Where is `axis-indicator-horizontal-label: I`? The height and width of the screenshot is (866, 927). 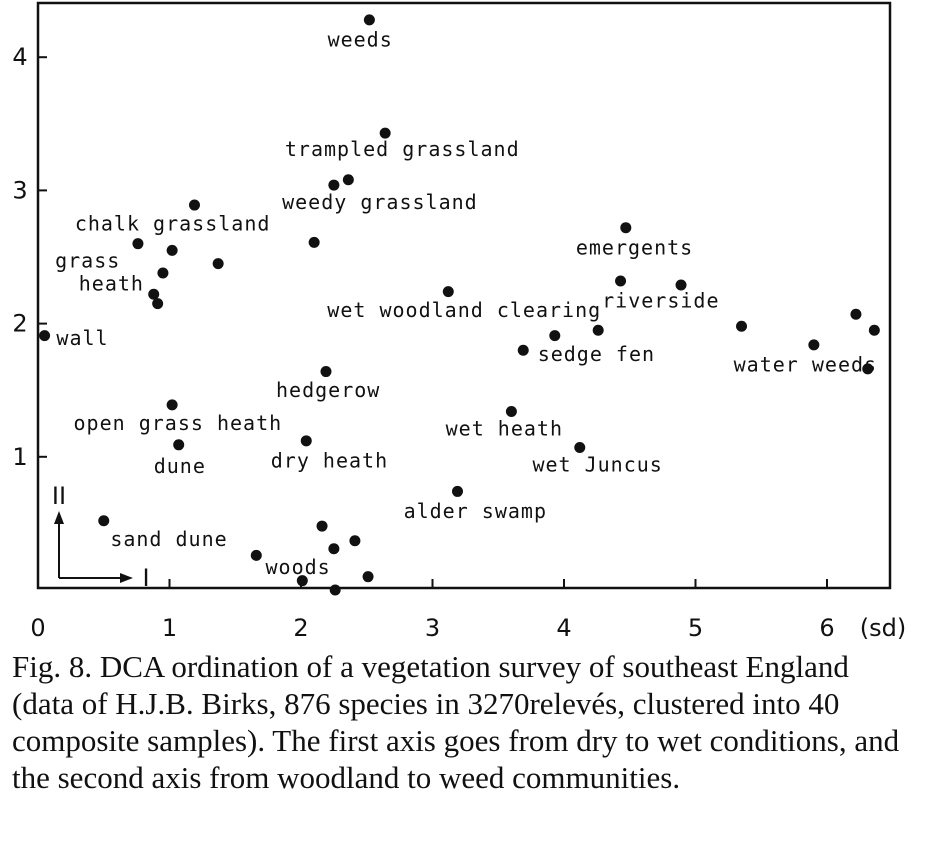 axis-indicator-horizontal-label: I is located at coordinates (145, 578).